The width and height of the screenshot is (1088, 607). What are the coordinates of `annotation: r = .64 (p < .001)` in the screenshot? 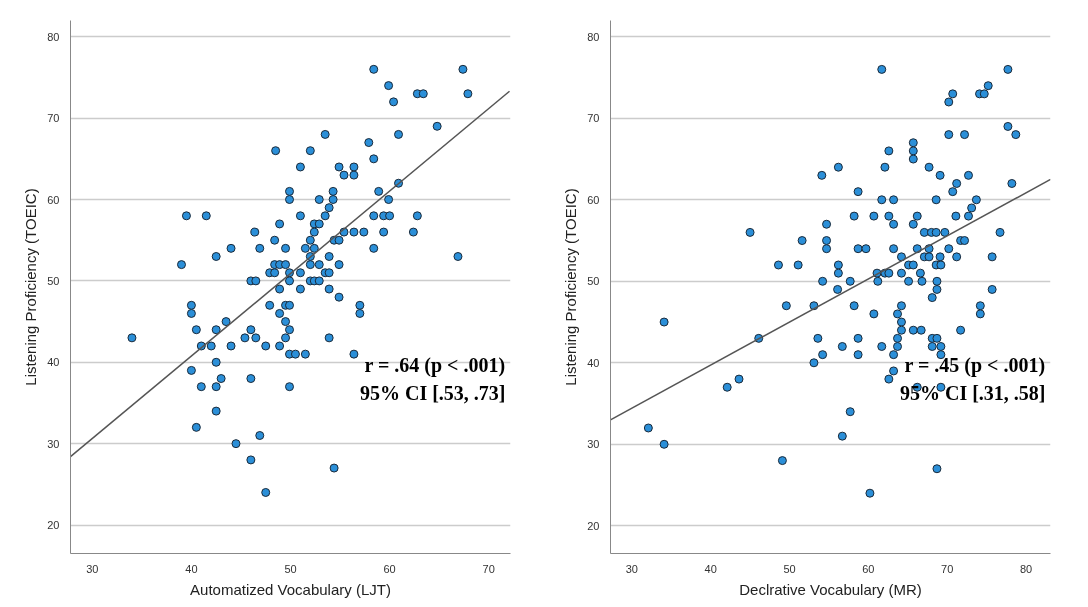 It's located at (435, 365).